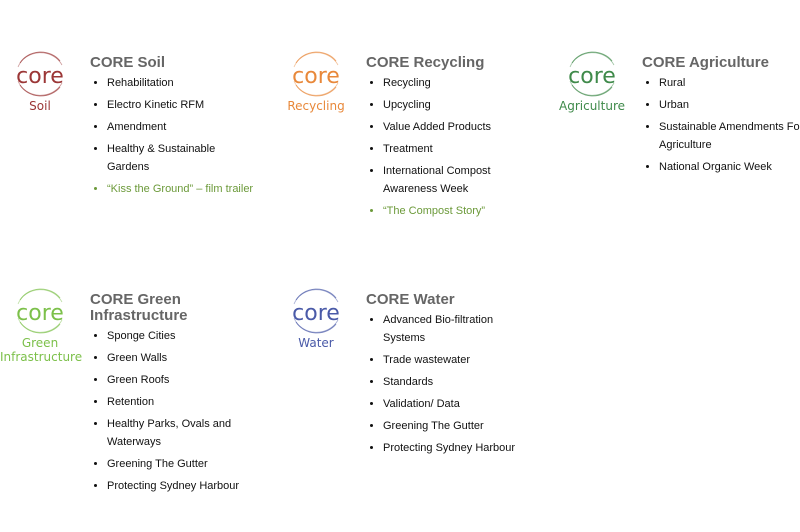  Describe the element at coordinates (459, 128) in the screenshot. I see `list-item: Value Added Products` at that location.